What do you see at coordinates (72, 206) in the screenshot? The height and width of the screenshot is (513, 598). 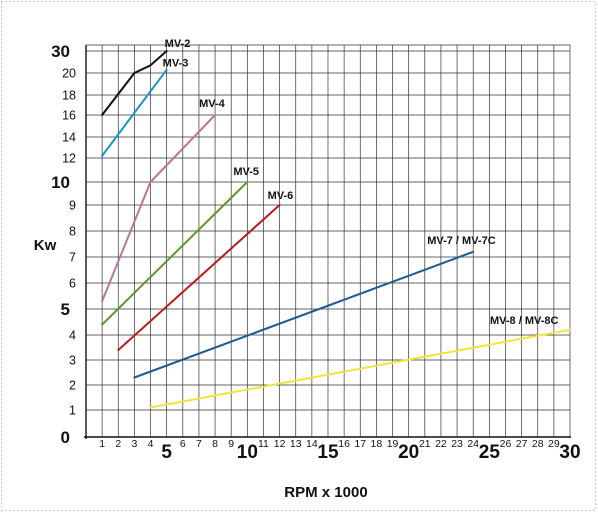 I see `y-tick-label: 9` at bounding box center [72, 206].